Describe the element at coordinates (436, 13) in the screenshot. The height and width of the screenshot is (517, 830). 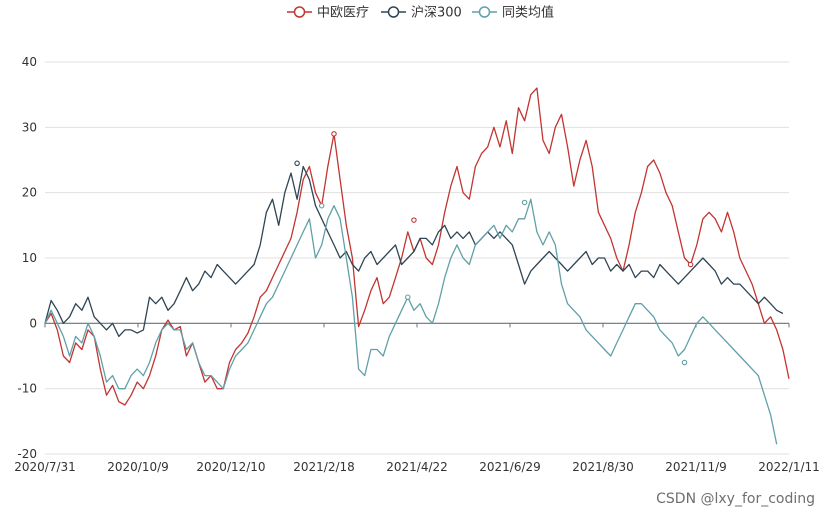
I see `legend-label: 沪深300` at that location.